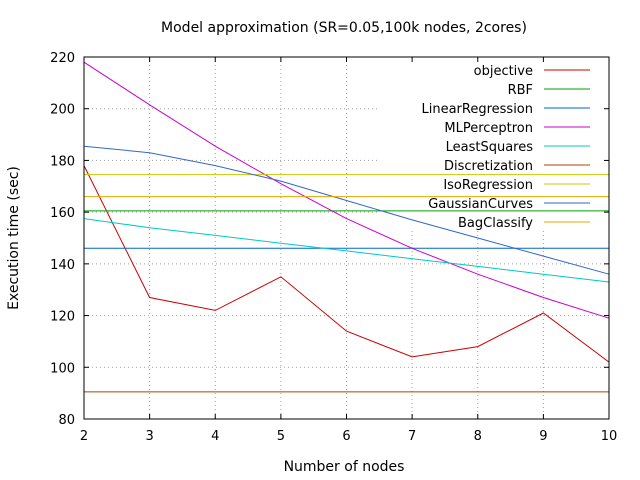 The width and height of the screenshot is (640, 480). Describe the element at coordinates (62, 161) in the screenshot. I see `y-tick-label: 180` at that location.